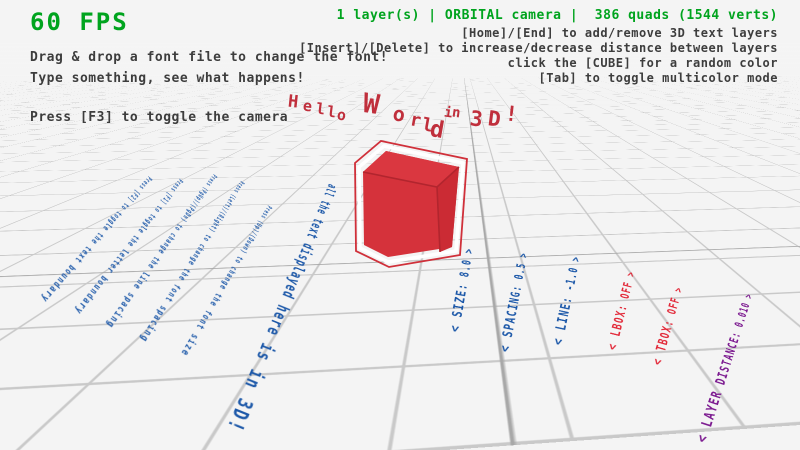  I want to click on hint-camera-toggle: Press [F3] to toggle the camera, so click(159, 117).